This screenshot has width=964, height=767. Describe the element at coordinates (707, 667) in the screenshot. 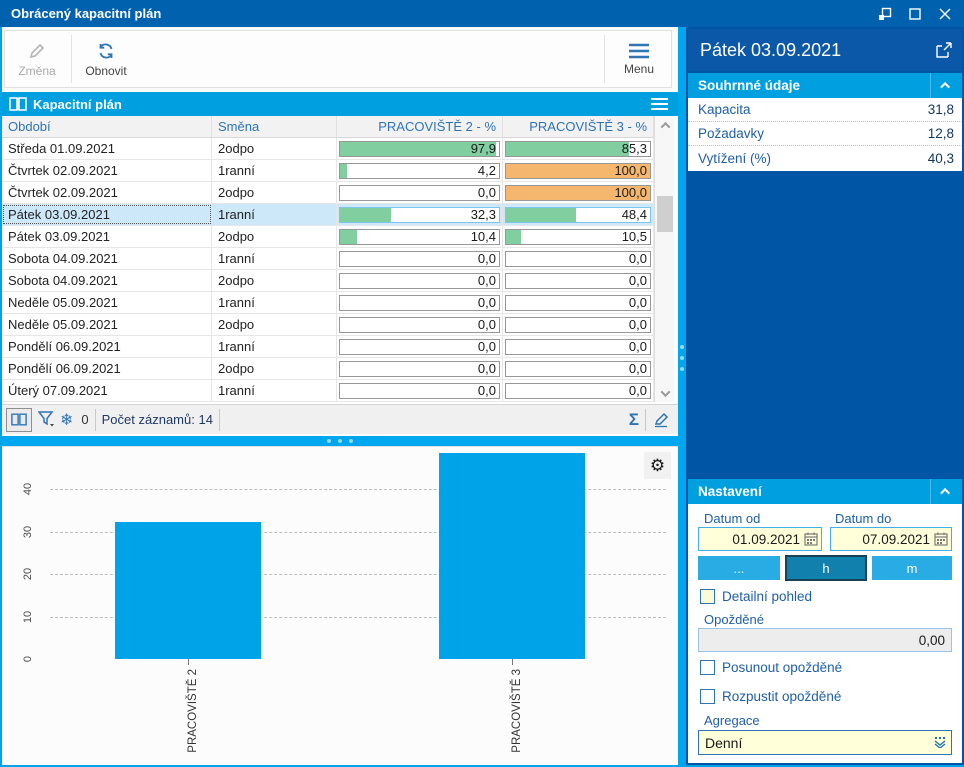

I see `shift-delayed-checkbox` at that location.